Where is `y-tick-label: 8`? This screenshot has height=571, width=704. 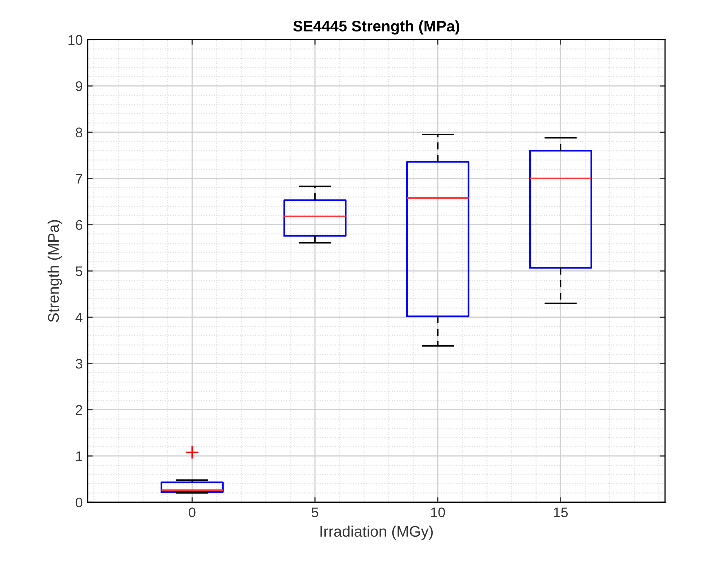 y-tick-label: 8 is located at coordinates (79, 133).